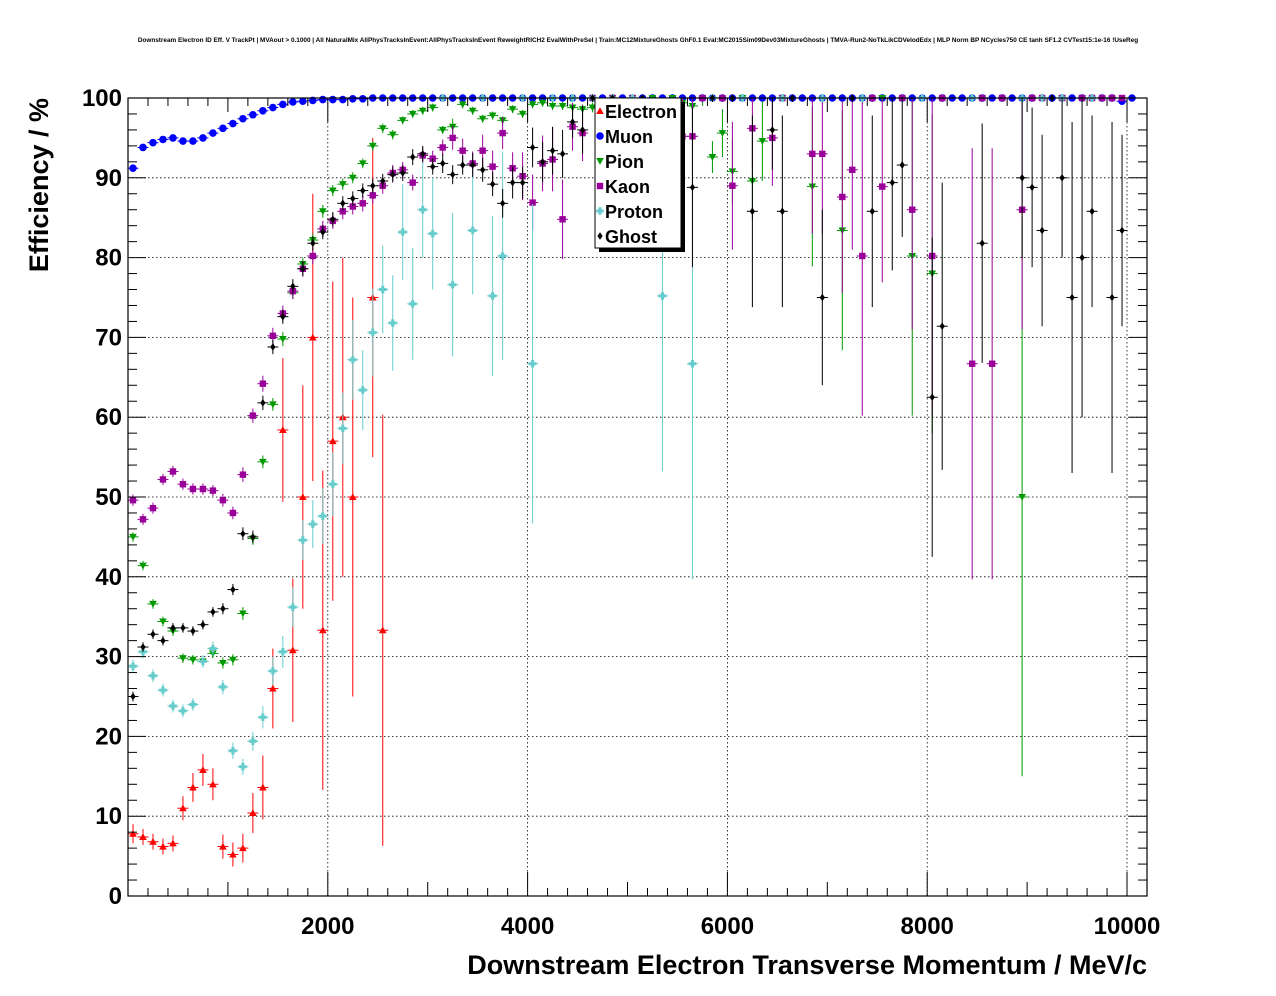  I want to click on y-tick-label: 10, so click(108, 816).